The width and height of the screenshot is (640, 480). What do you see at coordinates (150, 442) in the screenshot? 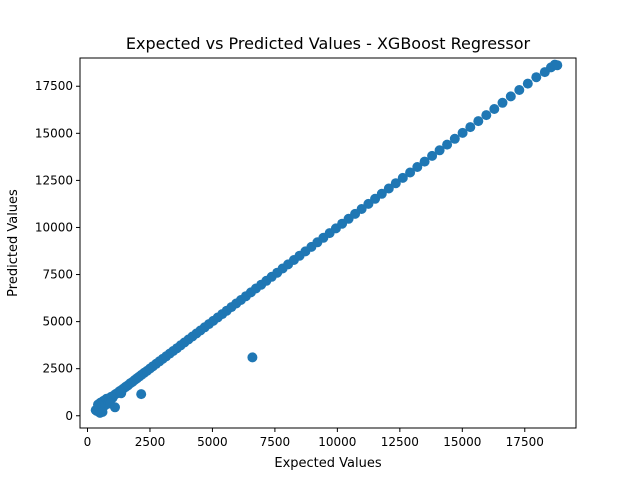
I see `x-tick-label: 2500` at bounding box center [150, 442].